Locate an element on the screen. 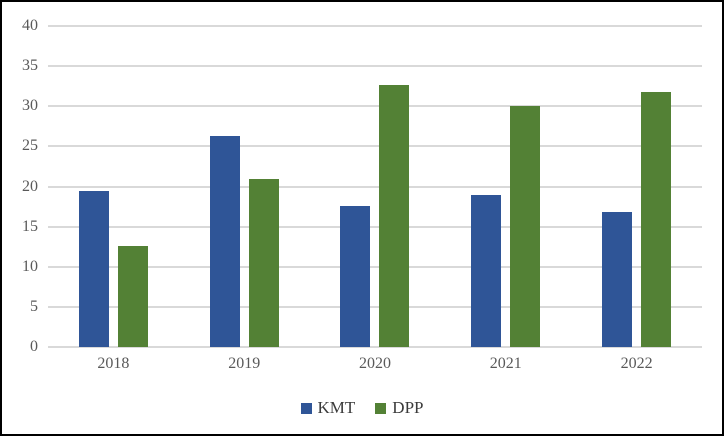 This screenshot has width=724, height=436. legend-swatch-dpp is located at coordinates (381, 408).